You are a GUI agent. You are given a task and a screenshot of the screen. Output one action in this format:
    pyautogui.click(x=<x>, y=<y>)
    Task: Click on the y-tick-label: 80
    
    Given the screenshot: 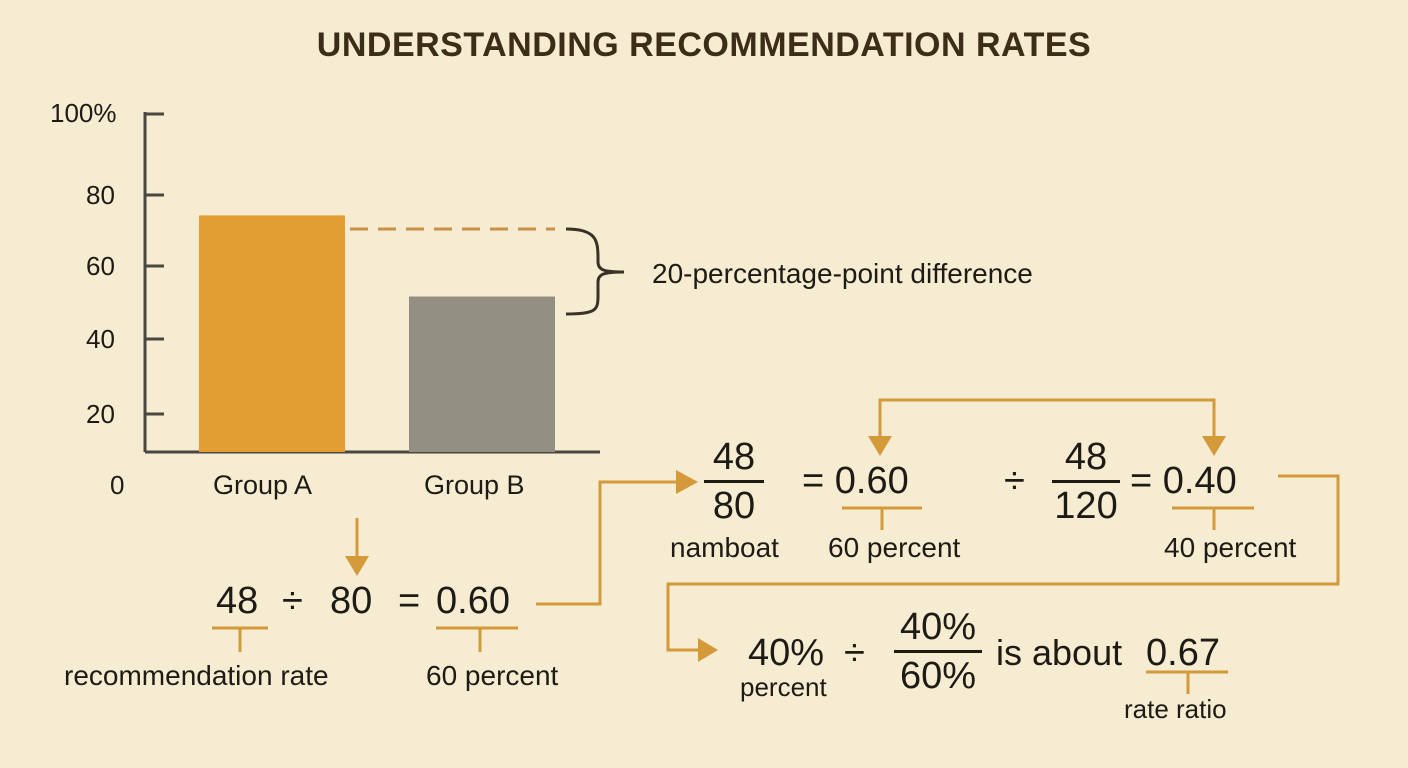 What is the action you would take?
    pyautogui.click(x=100, y=195)
    